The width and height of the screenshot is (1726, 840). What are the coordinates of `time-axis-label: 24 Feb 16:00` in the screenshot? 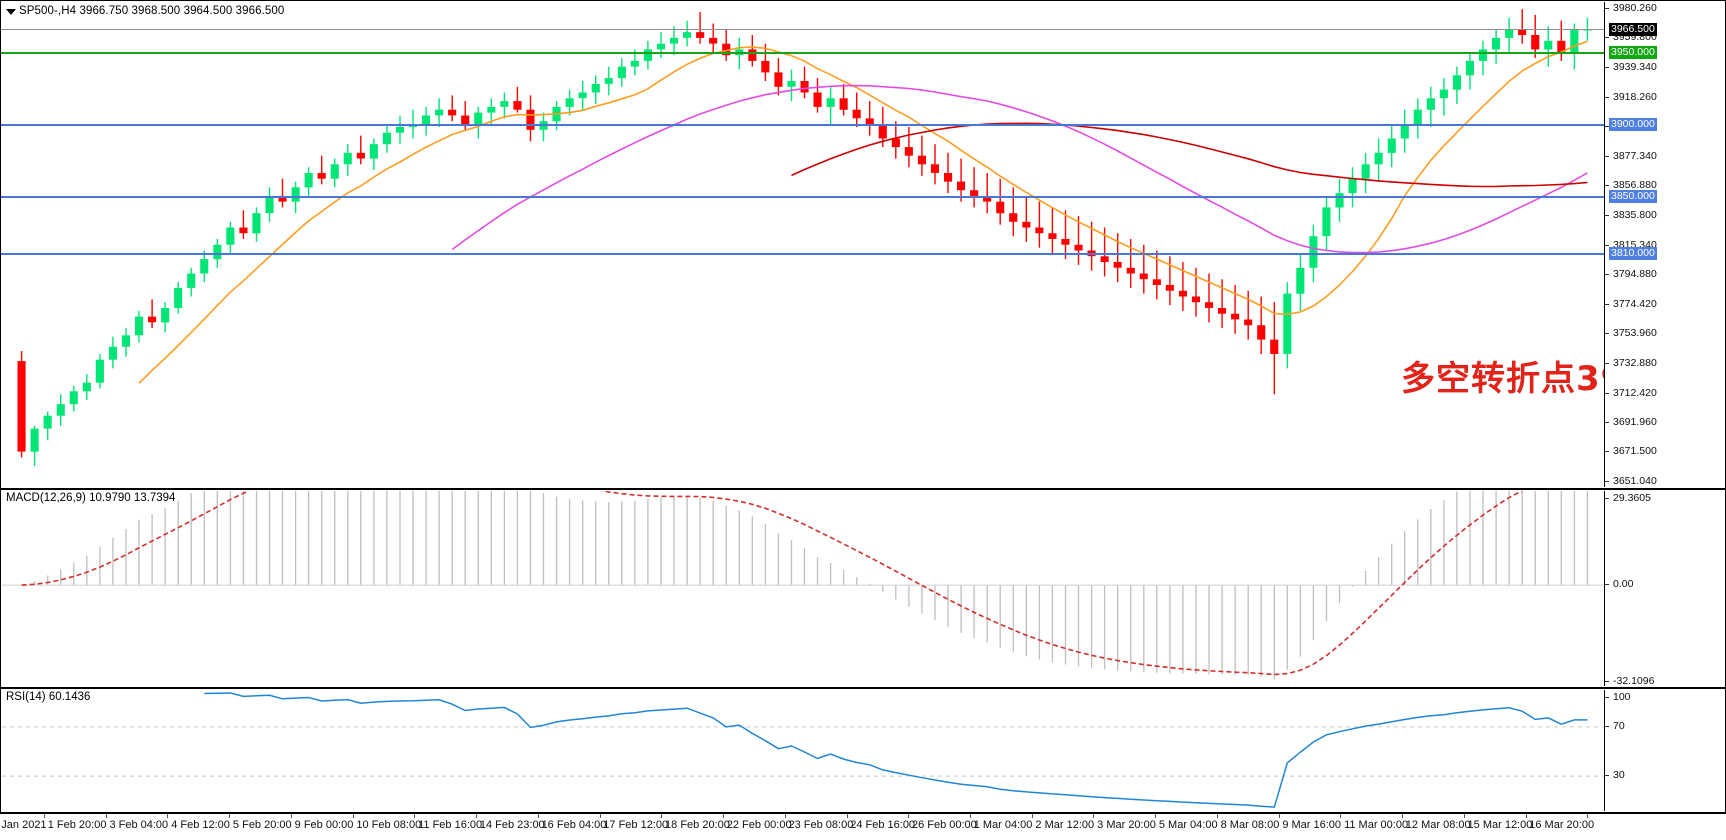 It's located at (883, 825).